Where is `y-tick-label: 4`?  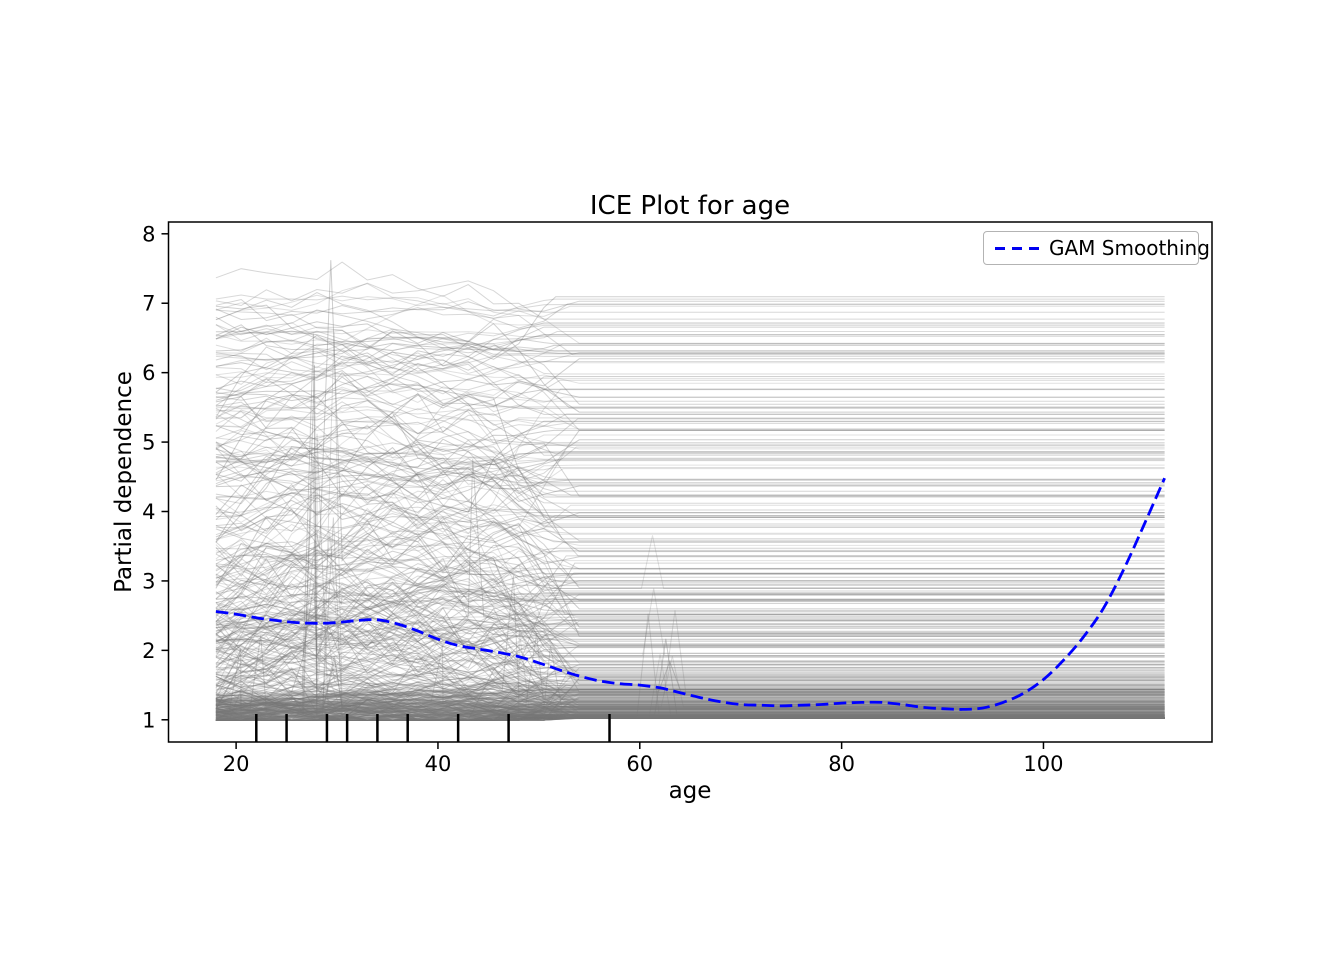
y-tick-label: 4 is located at coordinates (148, 512).